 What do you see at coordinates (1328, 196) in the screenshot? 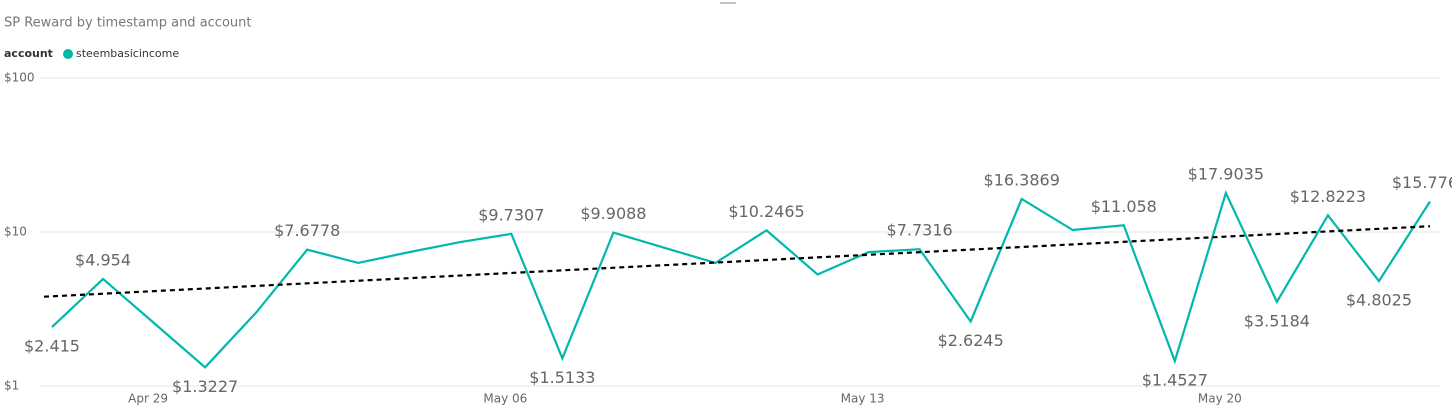
I see `data-label: $12.8223` at bounding box center [1328, 196].